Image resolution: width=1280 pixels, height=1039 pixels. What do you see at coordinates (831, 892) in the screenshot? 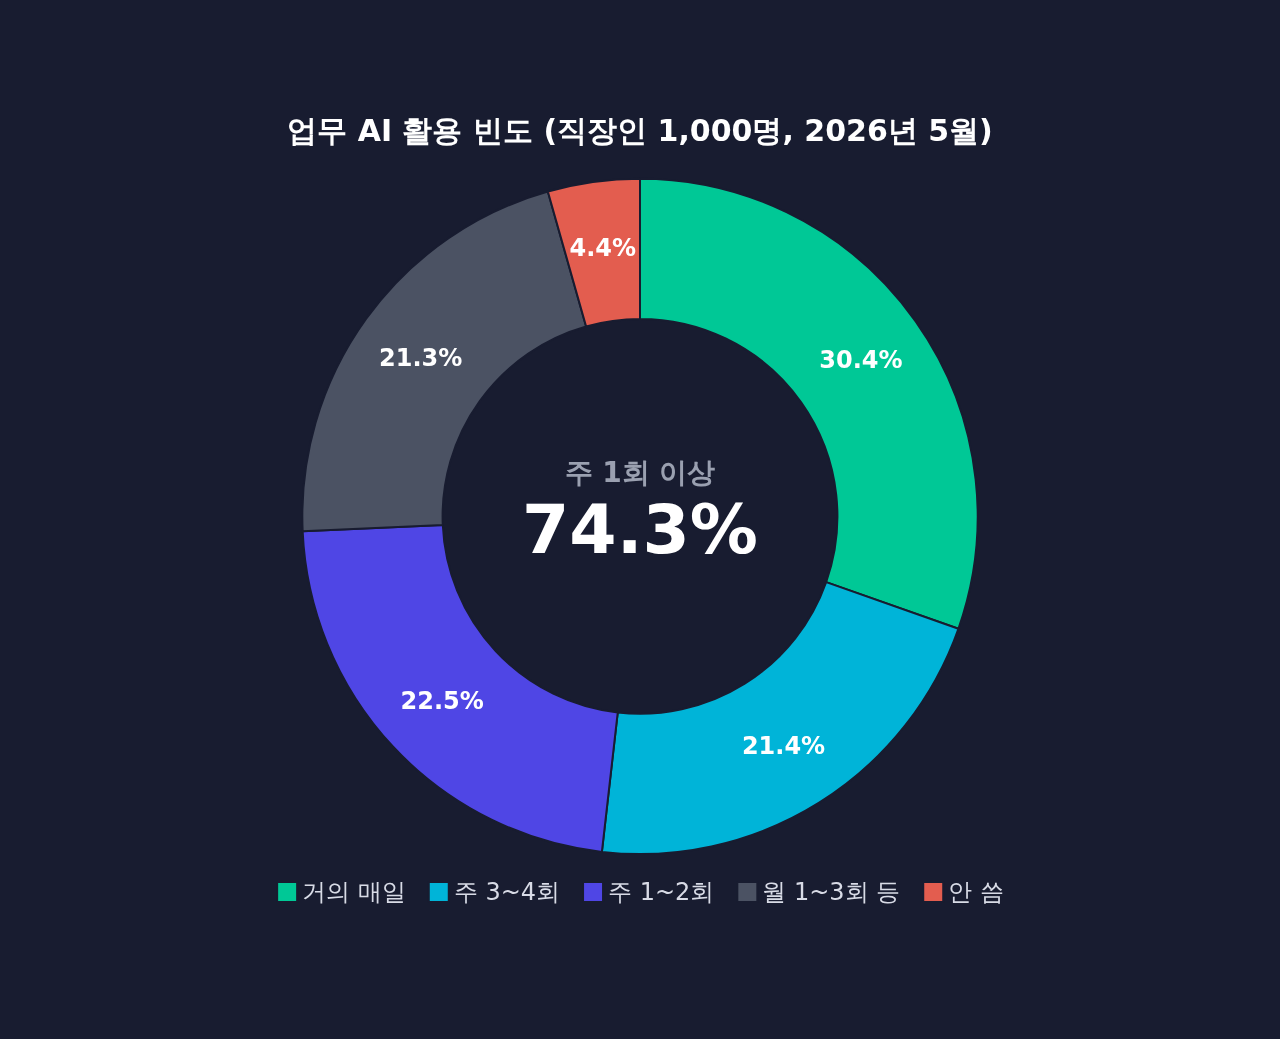
I see `legend-label: 월 1~3회 등` at bounding box center [831, 892].